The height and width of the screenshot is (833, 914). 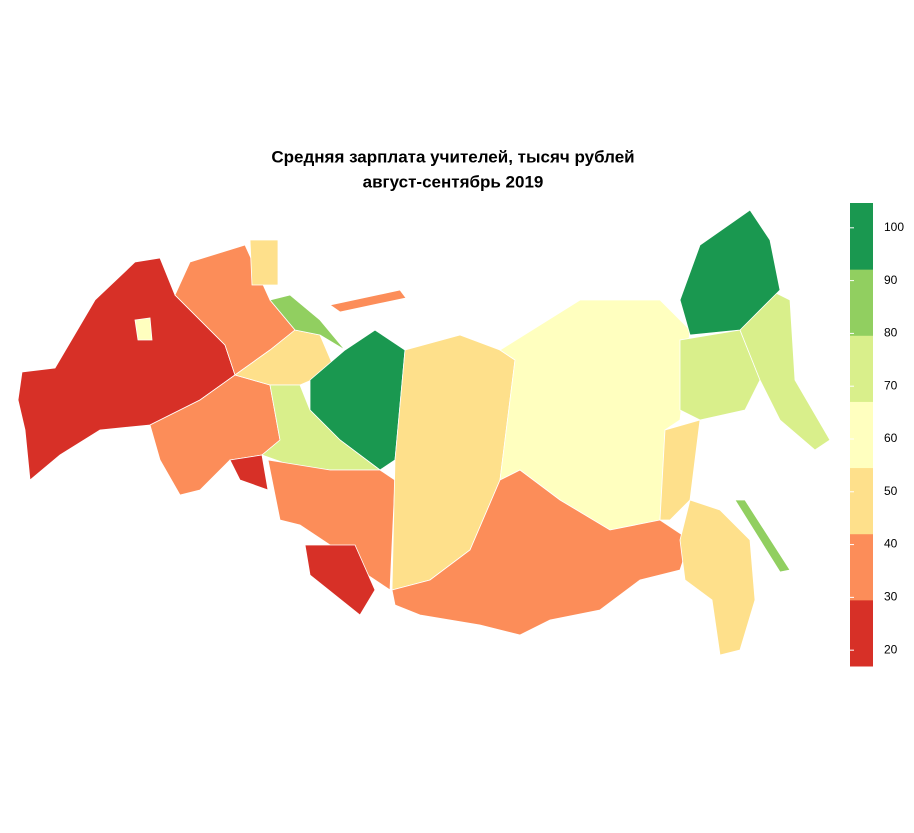 What do you see at coordinates (891, 333) in the screenshot?
I see `legend-label: 80` at bounding box center [891, 333].